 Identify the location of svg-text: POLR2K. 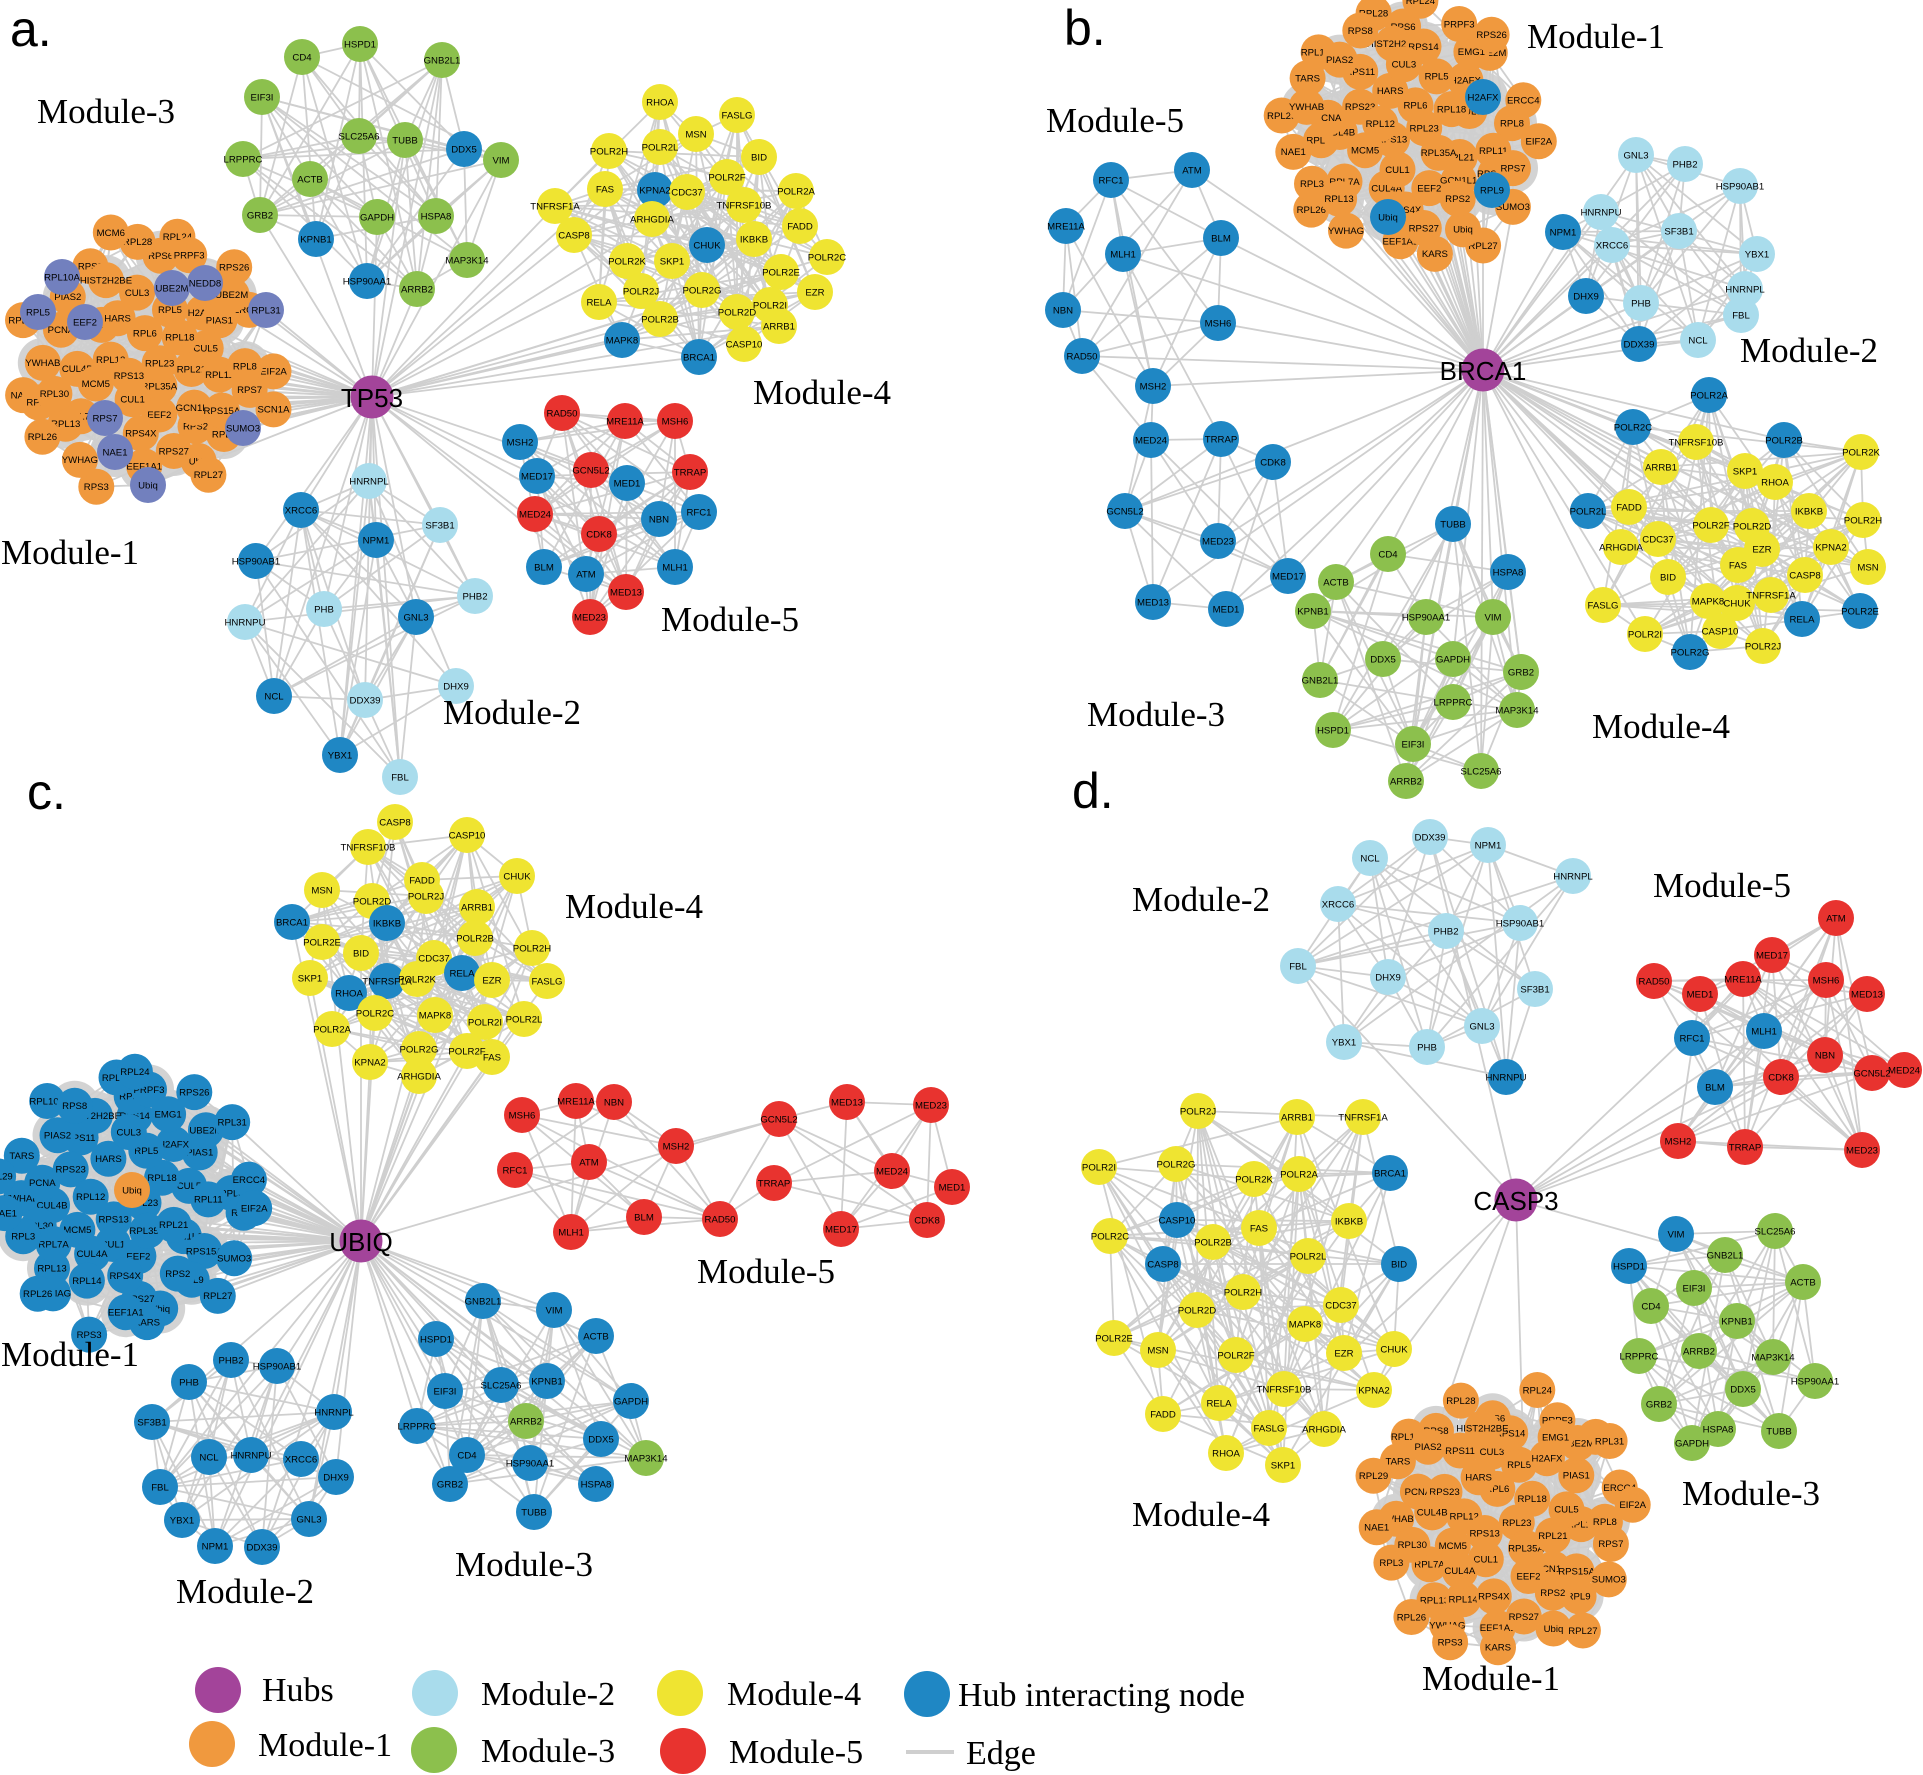
(1861, 452).